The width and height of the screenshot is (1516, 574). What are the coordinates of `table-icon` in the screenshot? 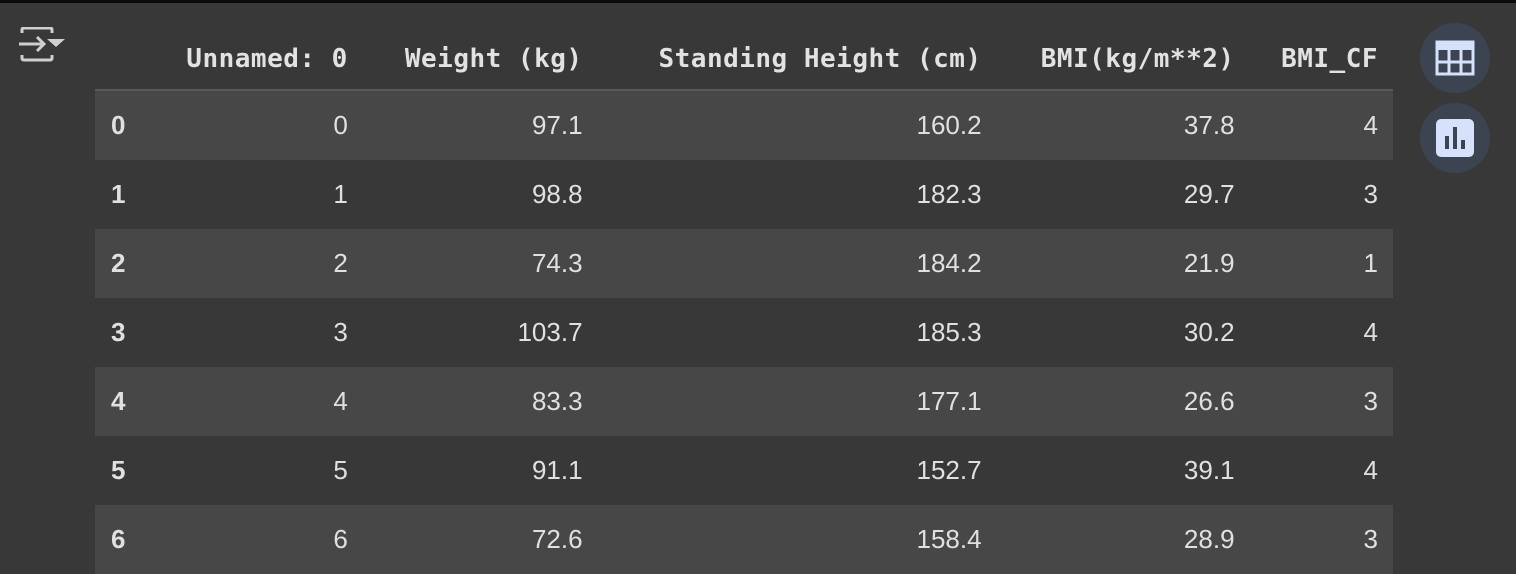 It's located at (1455, 58).